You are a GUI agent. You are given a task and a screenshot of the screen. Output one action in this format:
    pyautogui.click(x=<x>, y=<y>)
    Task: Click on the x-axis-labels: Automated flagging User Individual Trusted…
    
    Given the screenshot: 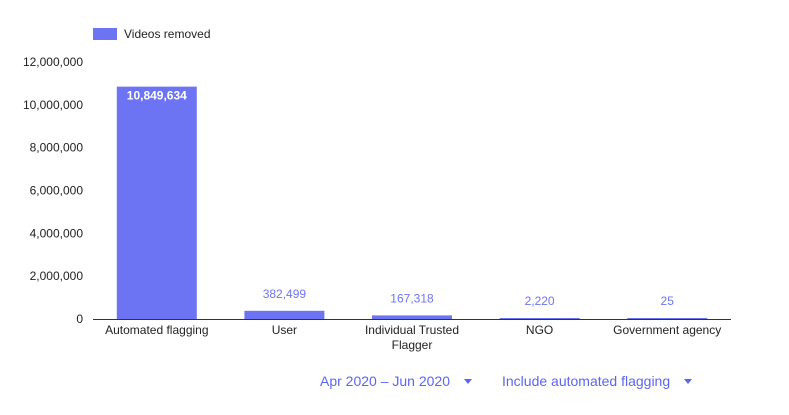 What is the action you would take?
    pyautogui.click(x=413, y=337)
    